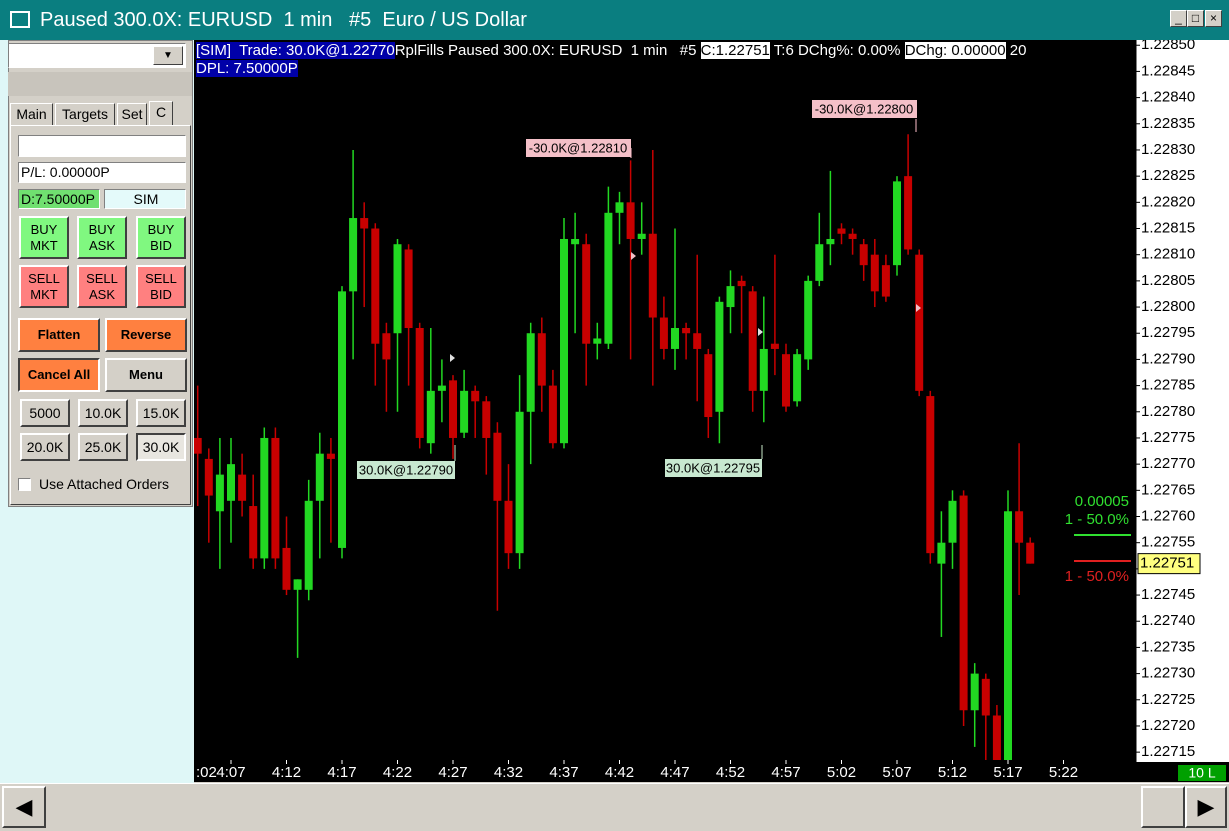  I want to click on checkbox, so click(24, 484).